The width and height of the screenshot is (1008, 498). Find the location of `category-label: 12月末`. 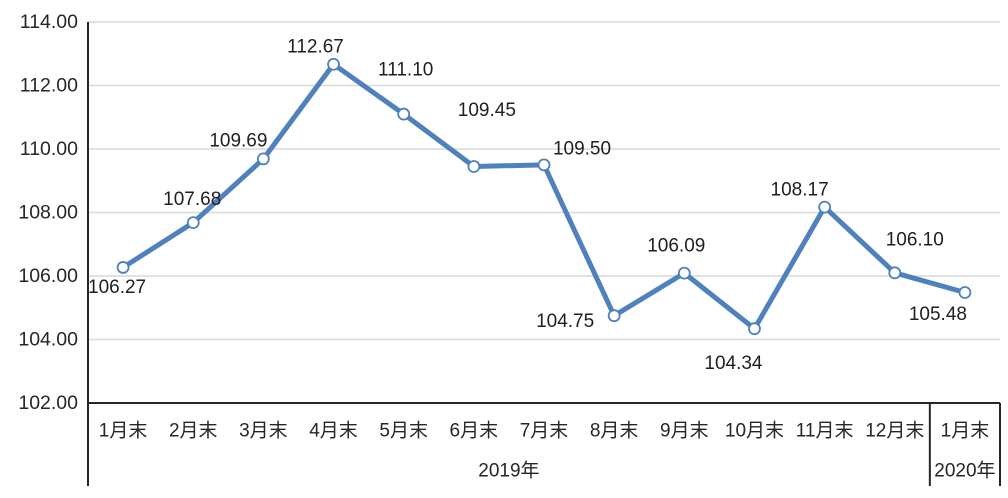

category-label: 12月末 is located at coordinates (894, 431).